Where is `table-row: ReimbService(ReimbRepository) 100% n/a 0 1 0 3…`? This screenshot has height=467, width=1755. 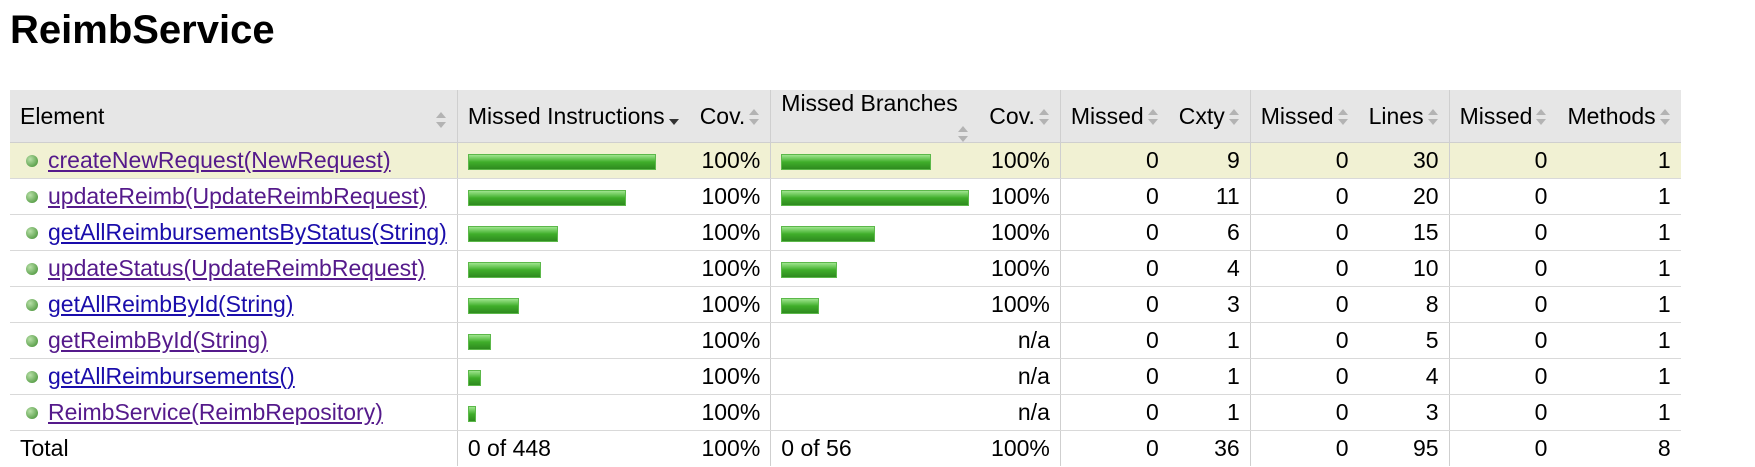
table-row: ReimbService(ReimbRepository) 100% n/a 0 1 0 3… is located at coordinates (845, 412).